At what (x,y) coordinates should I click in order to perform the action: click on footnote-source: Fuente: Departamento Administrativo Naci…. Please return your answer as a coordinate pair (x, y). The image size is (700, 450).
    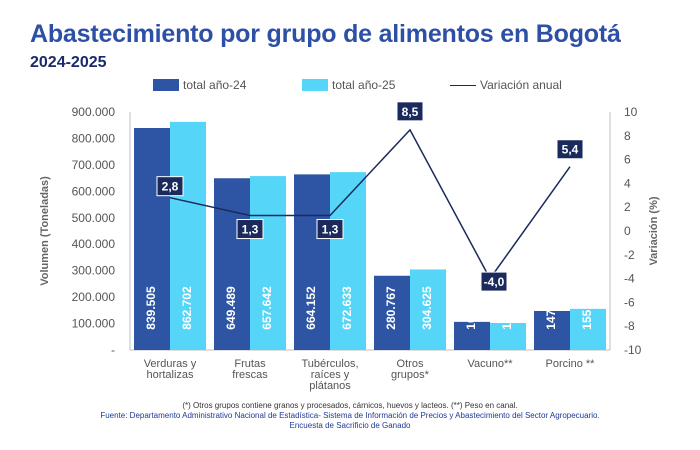
    Looking at the image, I should click on (350, 415).